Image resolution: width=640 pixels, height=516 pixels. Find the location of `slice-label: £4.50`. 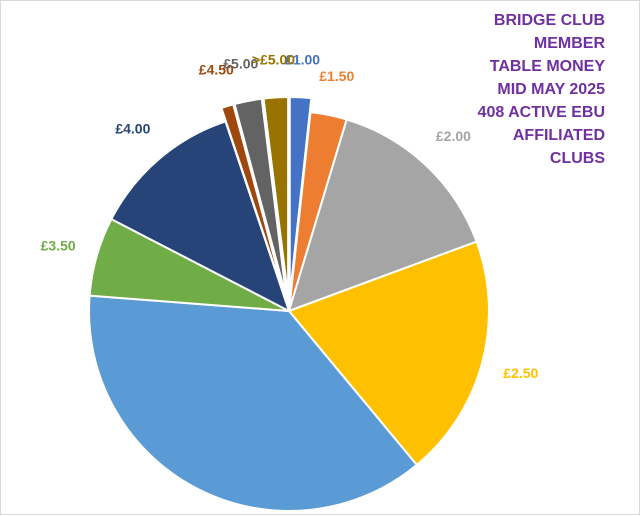

slice-label: £4.50 is located at coordinates (216, 70).